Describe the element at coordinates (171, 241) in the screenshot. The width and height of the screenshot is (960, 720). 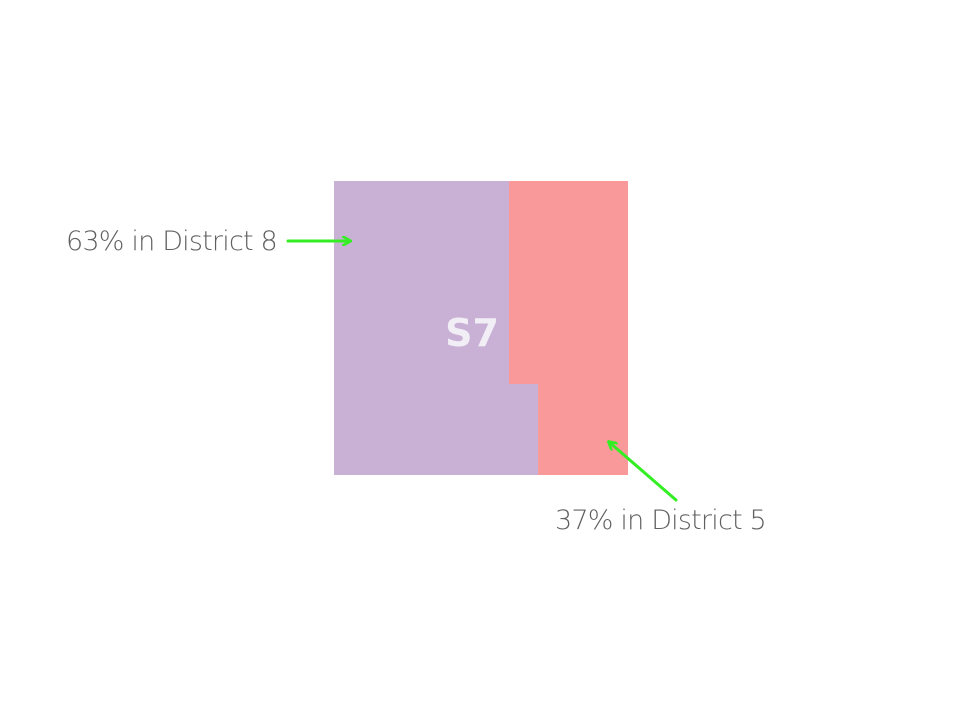
I see `district-8-share-label: 63% in District 8` at that location.